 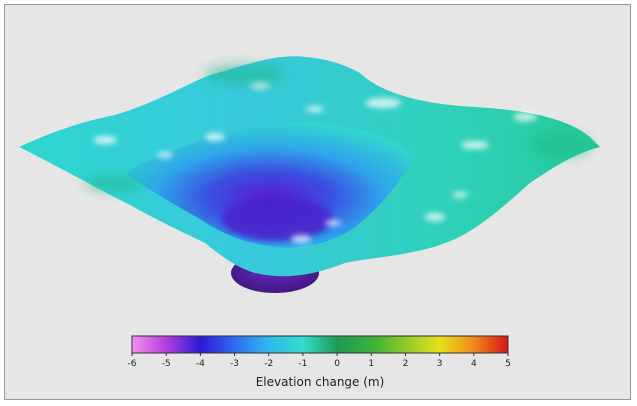 I want to click on colorbar-tick-label: -1, so click(x=302, y=364).